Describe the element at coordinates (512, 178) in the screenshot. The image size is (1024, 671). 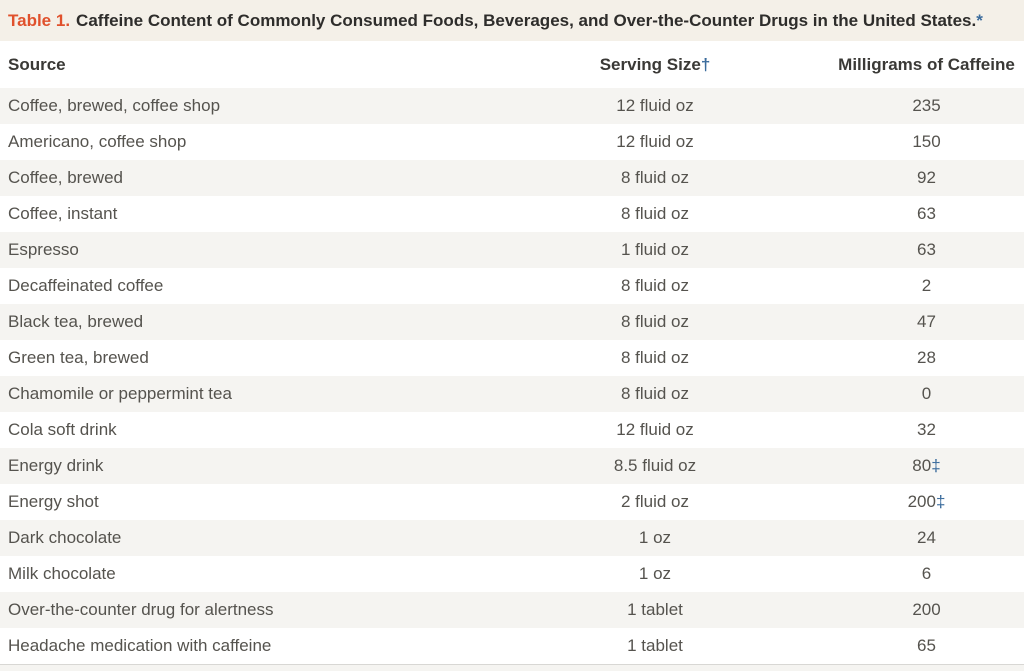
I see `table-row: Coffee, brewed 8 fluid oz 92` at that location.